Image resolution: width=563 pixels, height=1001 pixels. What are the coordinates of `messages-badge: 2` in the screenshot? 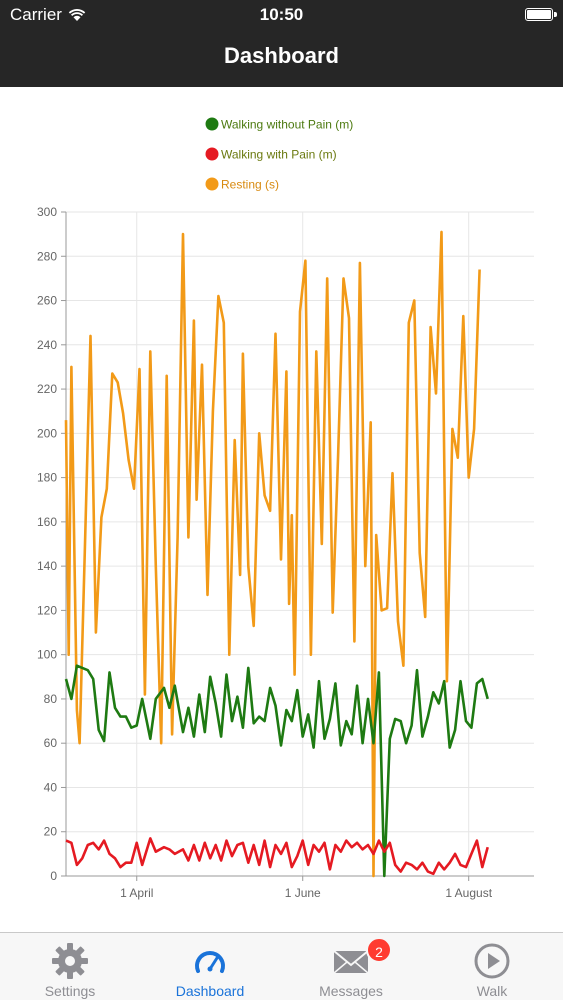 It's located at (379, 950).